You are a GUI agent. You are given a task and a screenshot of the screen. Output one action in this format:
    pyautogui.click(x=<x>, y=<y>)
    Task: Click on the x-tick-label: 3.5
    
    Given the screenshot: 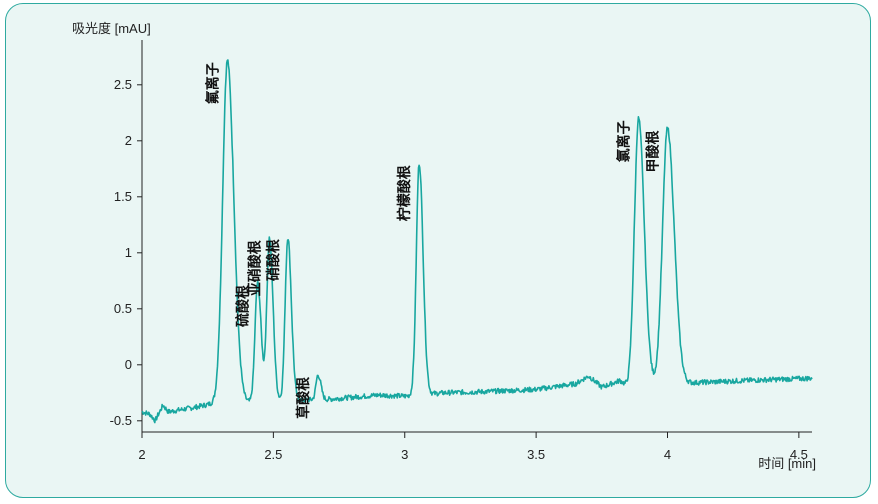 What is the action you would take?
    pyautogui.click(x=536, y=454)
    